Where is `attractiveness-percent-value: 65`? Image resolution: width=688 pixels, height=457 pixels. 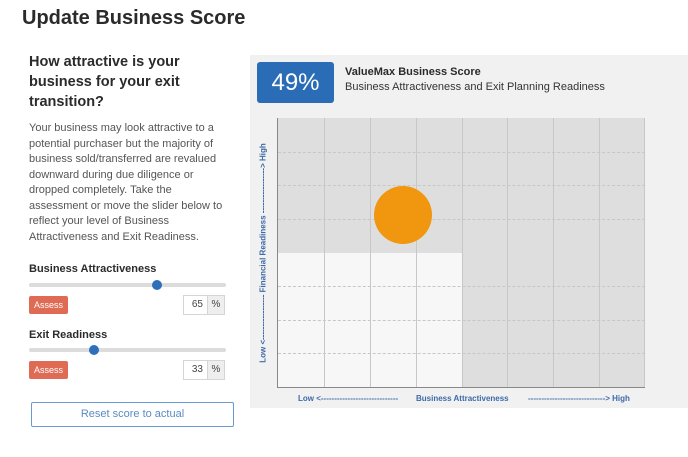
attractiveness-percent-value: 65 is located at coordinates (197, 304).